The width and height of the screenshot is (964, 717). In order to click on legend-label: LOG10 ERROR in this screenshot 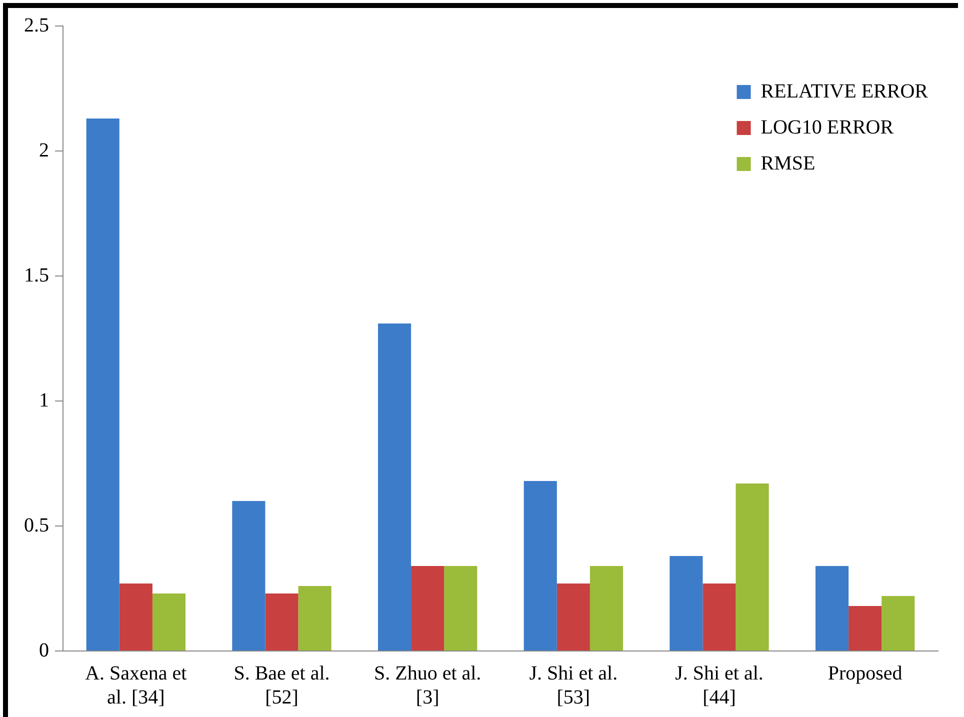, I will do `click(827, 127)`.